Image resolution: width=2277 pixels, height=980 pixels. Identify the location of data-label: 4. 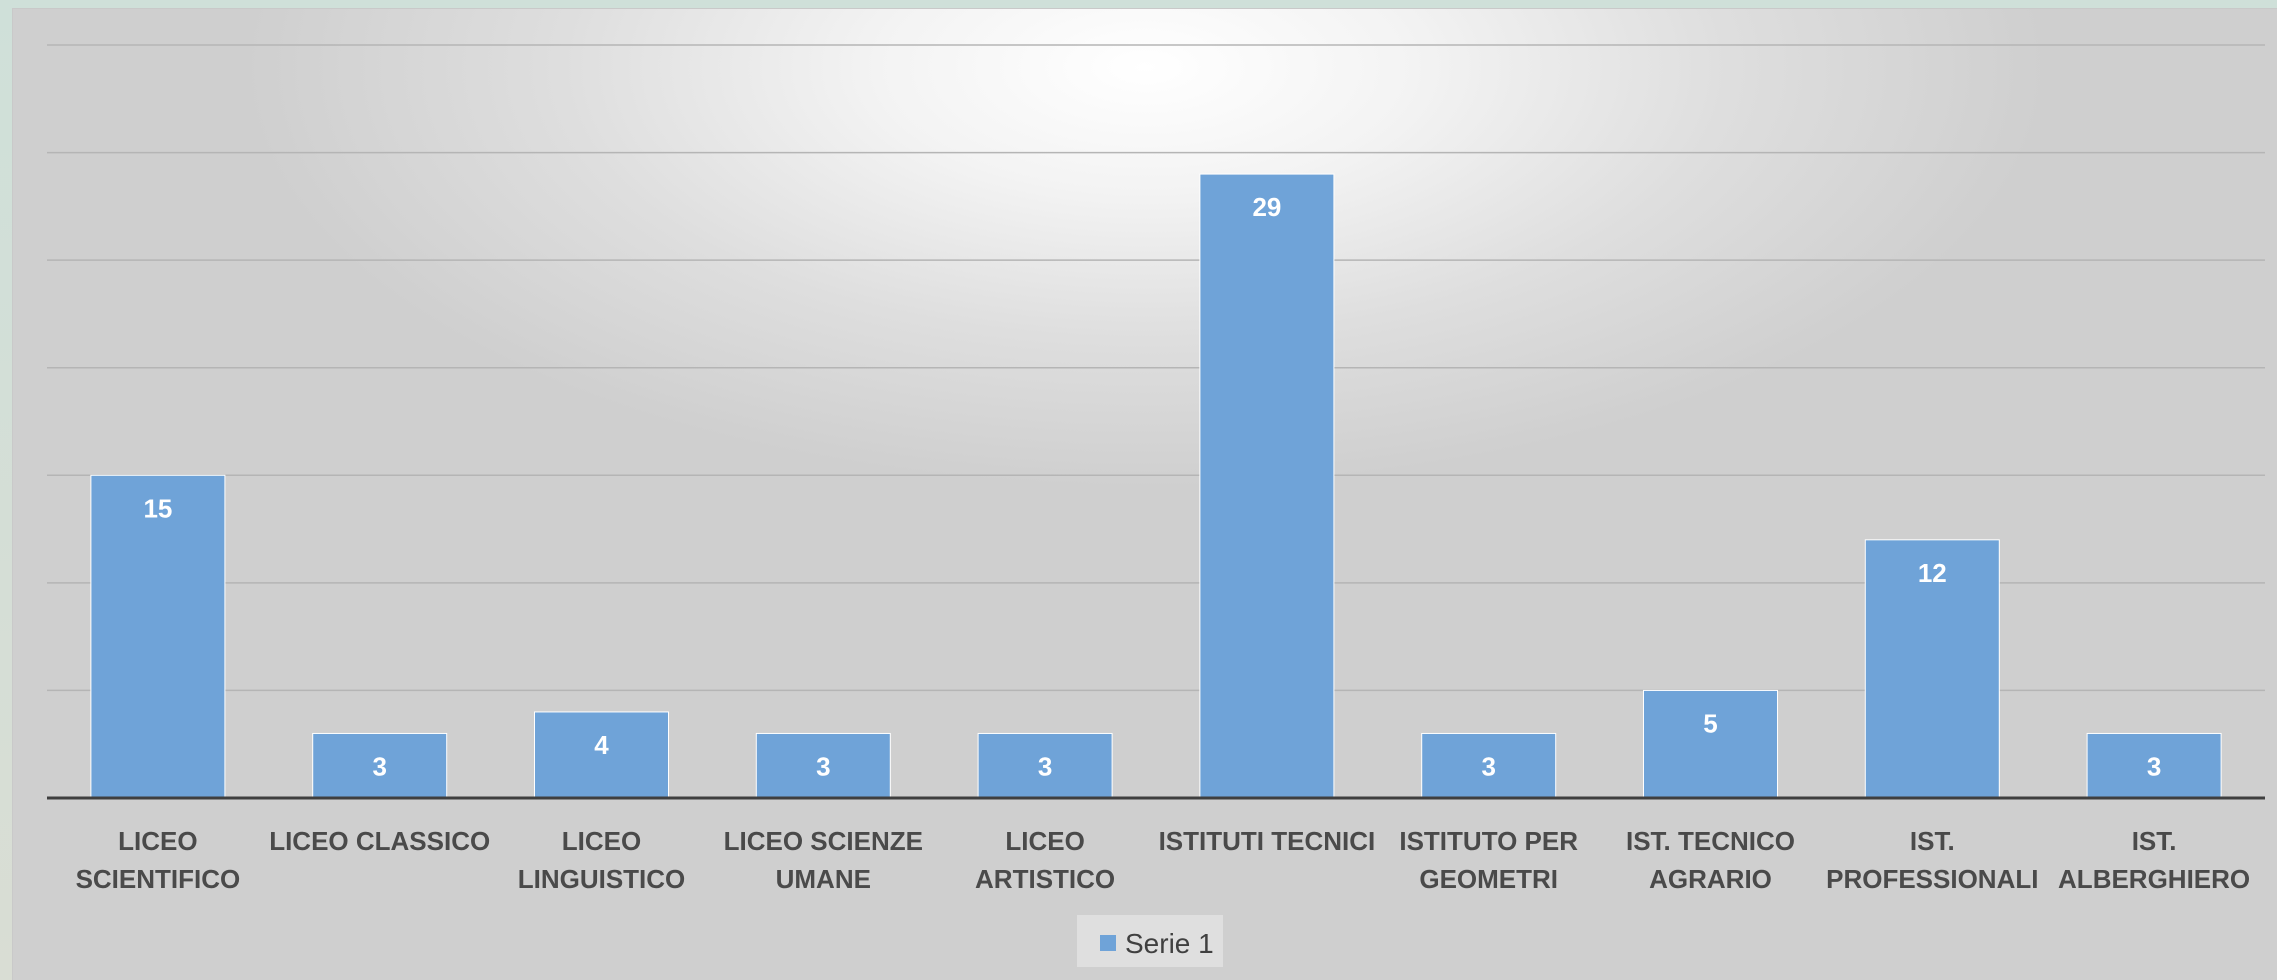
(601, 745).